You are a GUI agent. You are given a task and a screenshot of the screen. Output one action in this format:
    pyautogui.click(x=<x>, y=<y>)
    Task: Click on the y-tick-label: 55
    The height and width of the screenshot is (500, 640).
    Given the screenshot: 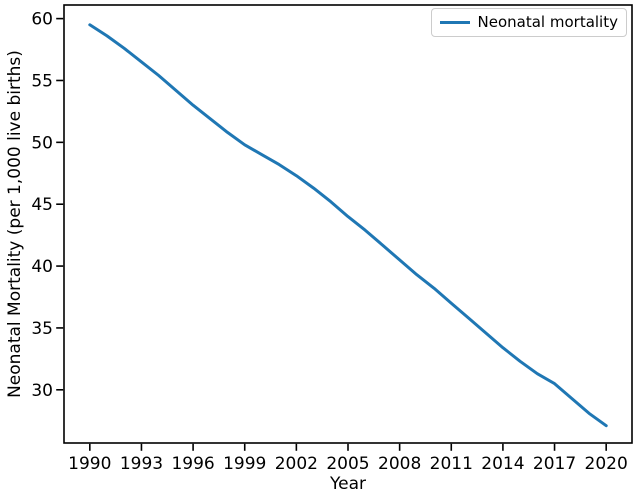 What is the action you would take?
    pyautogui.click(x=42, y=81)
    